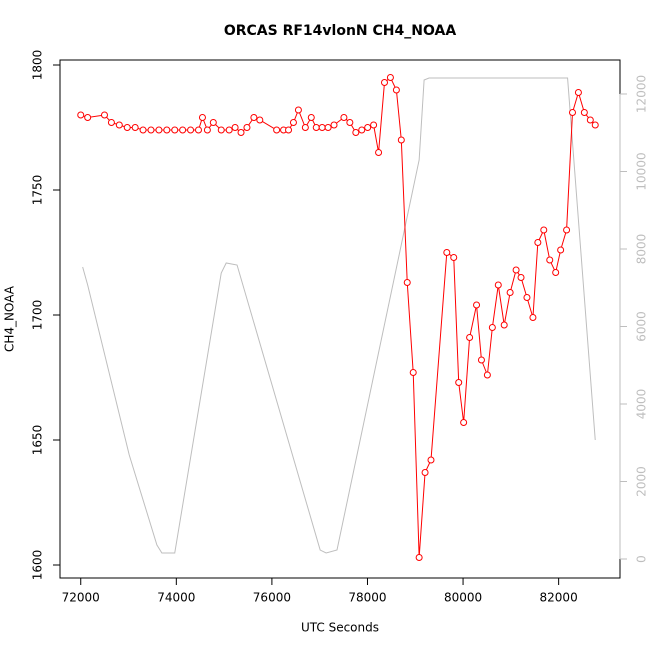 The width and height of the screenshot is (650, 650). What do you see at coordinates (642, 249) in the screenshot?
I see `y2-tick-label: 8000` at bounding box center [642, 249].